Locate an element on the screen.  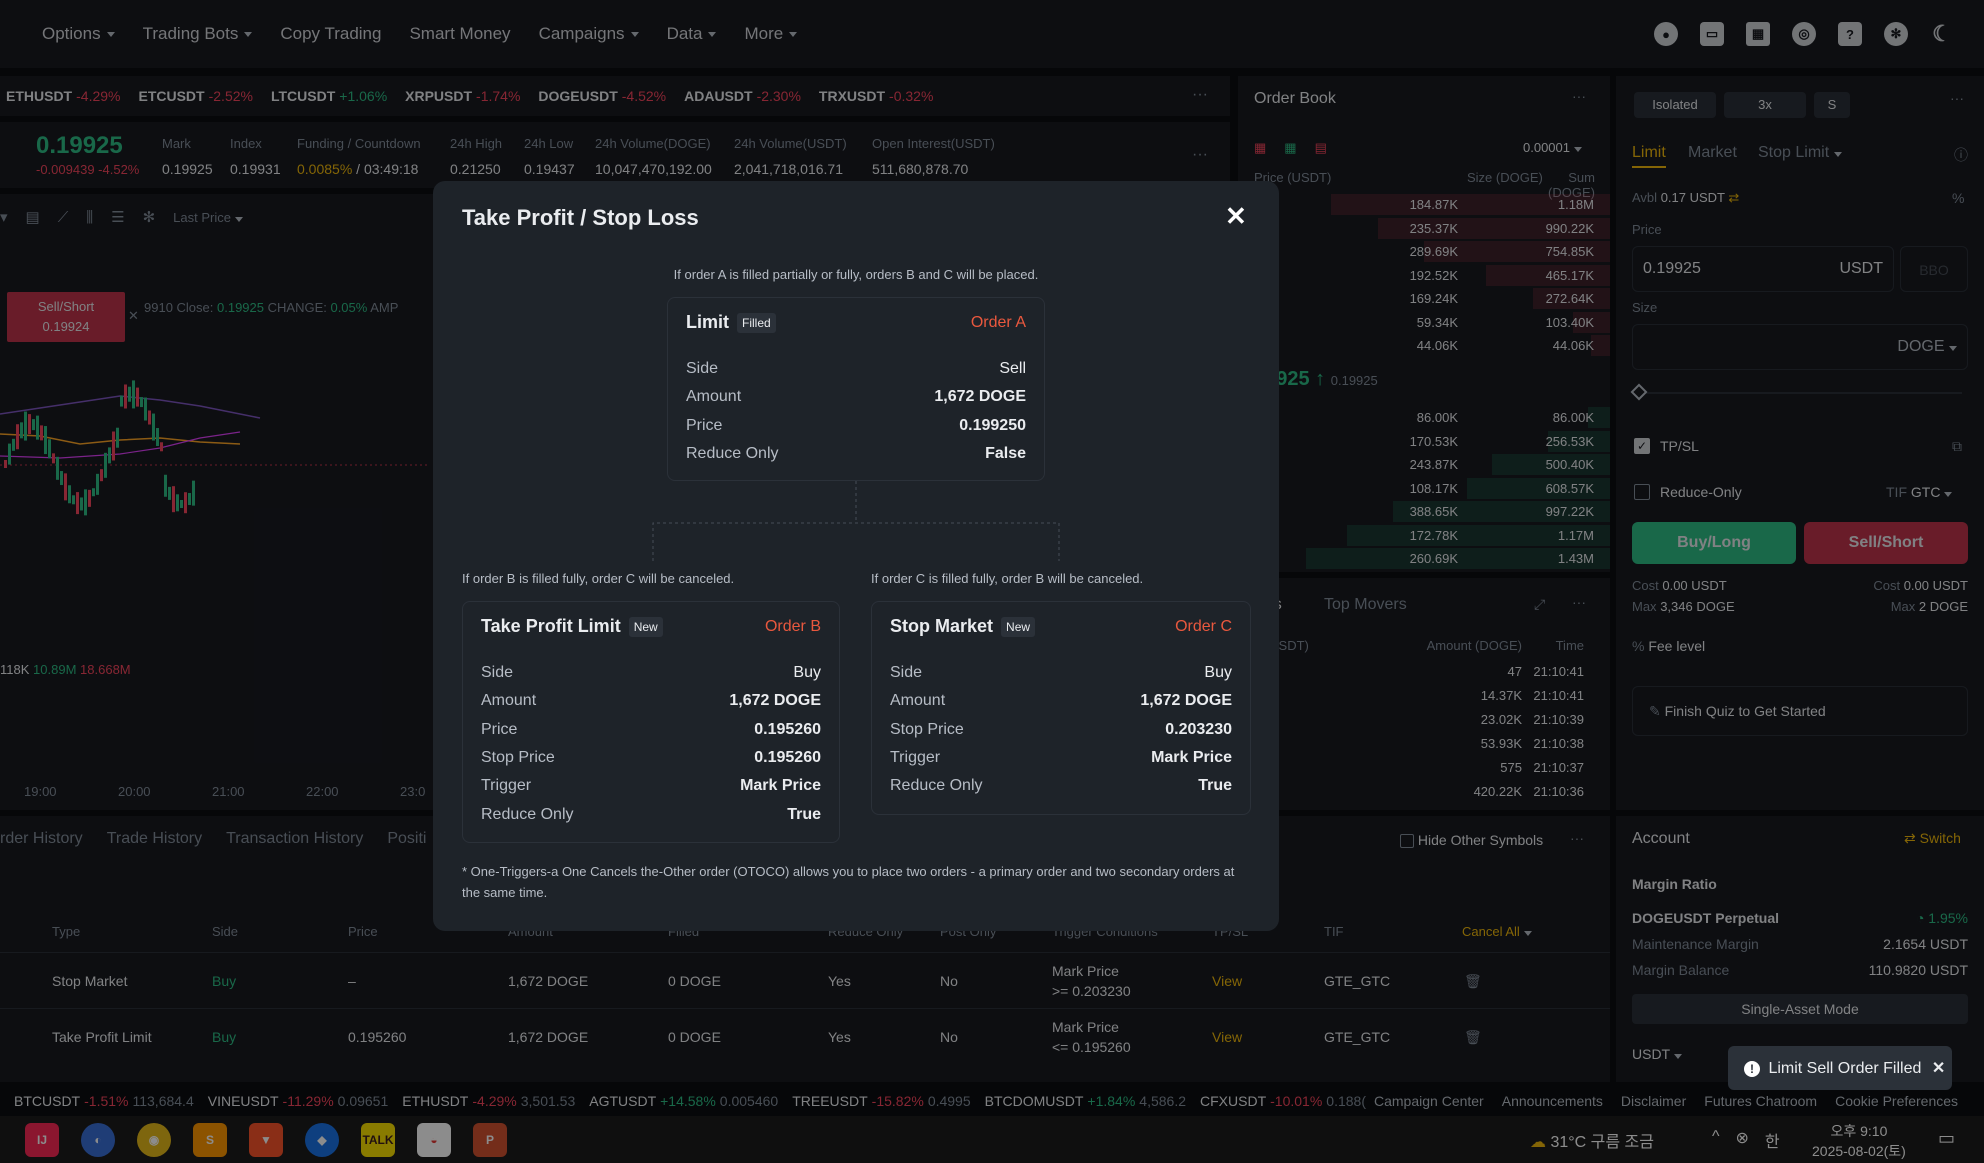
ticker-item: ETCUSDT -2.52% is located at coordinates (195, 96).